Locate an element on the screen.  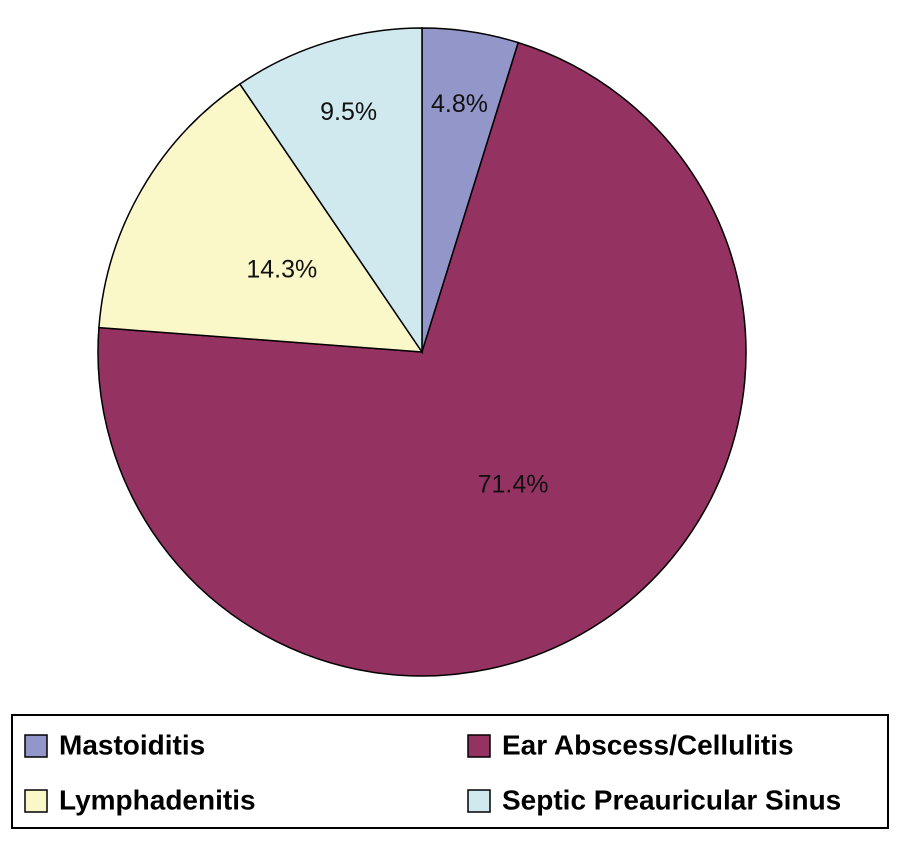
legend-label: Septic Preauricular Sinus is located at coordinates (671, 799).